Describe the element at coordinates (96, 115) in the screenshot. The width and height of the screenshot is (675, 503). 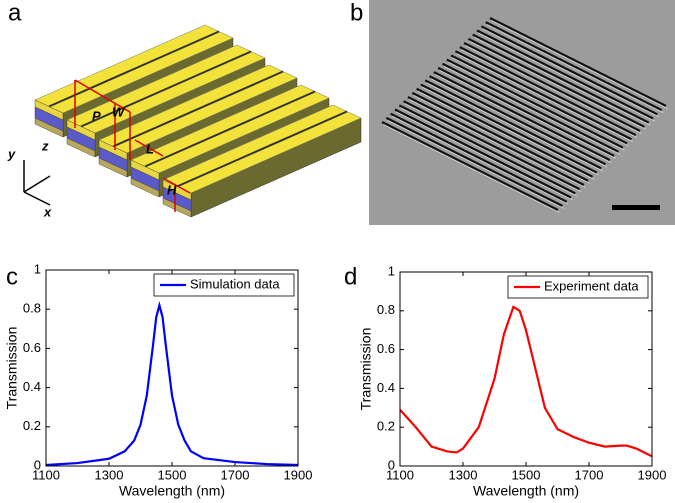
I see `label-p: P` at that location.